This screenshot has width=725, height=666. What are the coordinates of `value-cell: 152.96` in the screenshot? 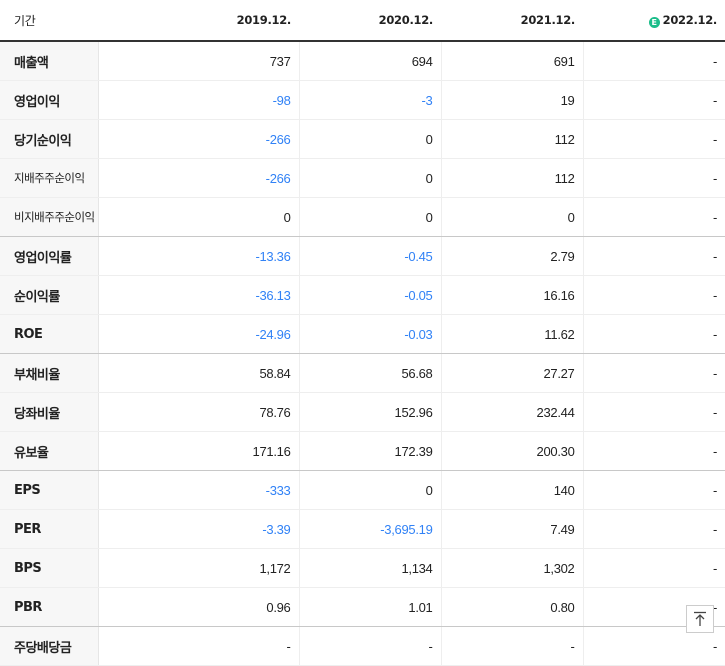 It's located at (370, 412).